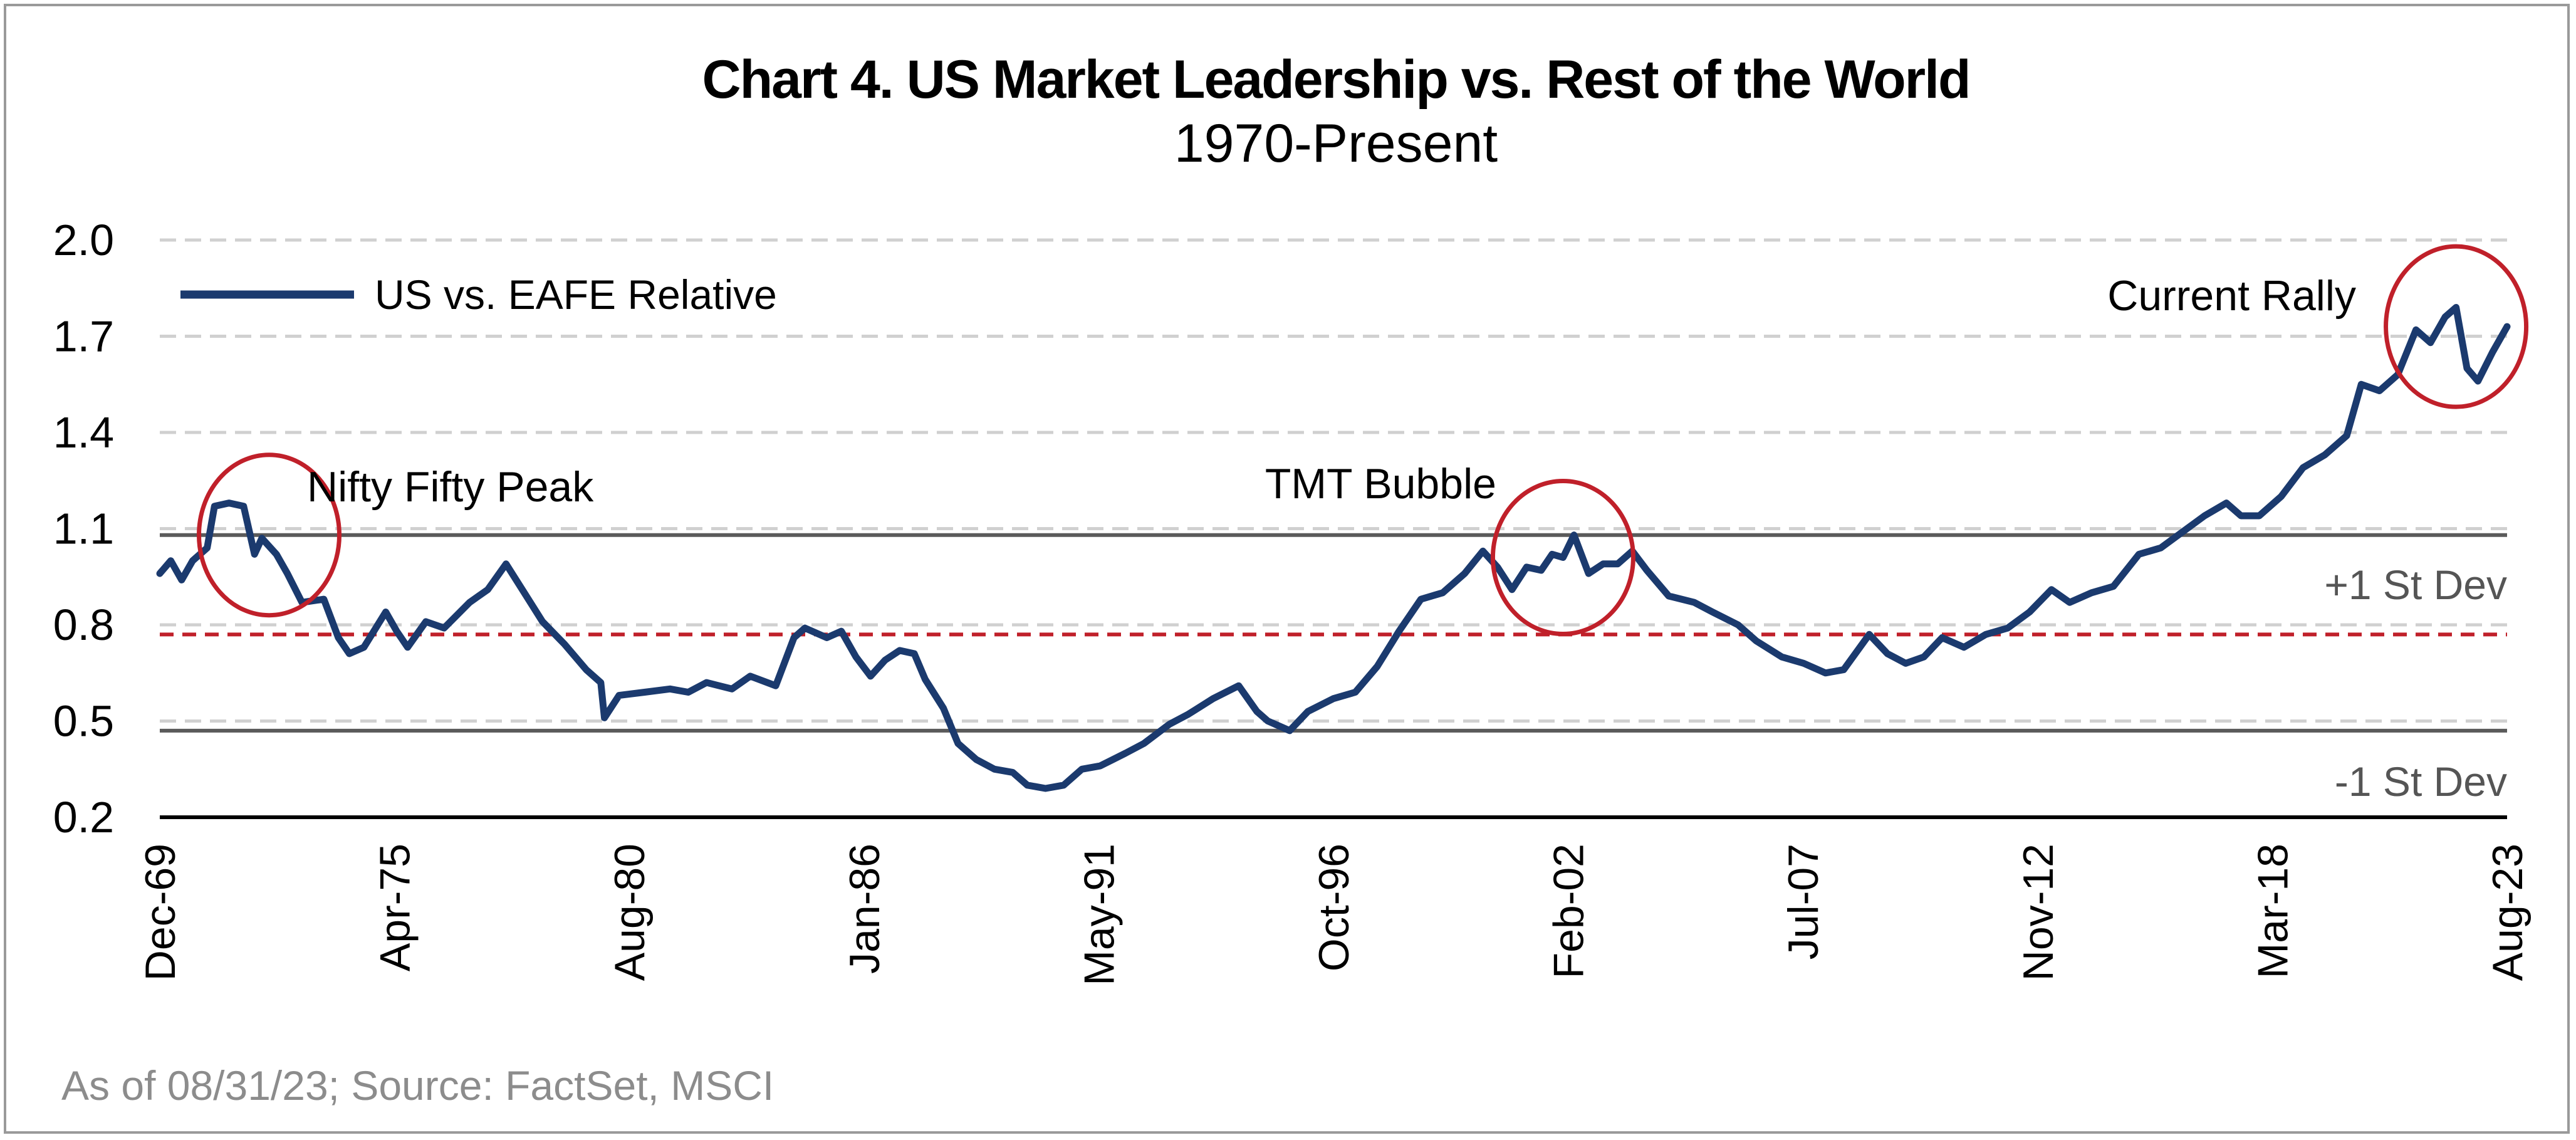 The width and height of the screenshot is (2576, 1140). Describe the element at coordinates (83, 432) in the screenshot. I see `y-tick-label: 1.4` at that location.